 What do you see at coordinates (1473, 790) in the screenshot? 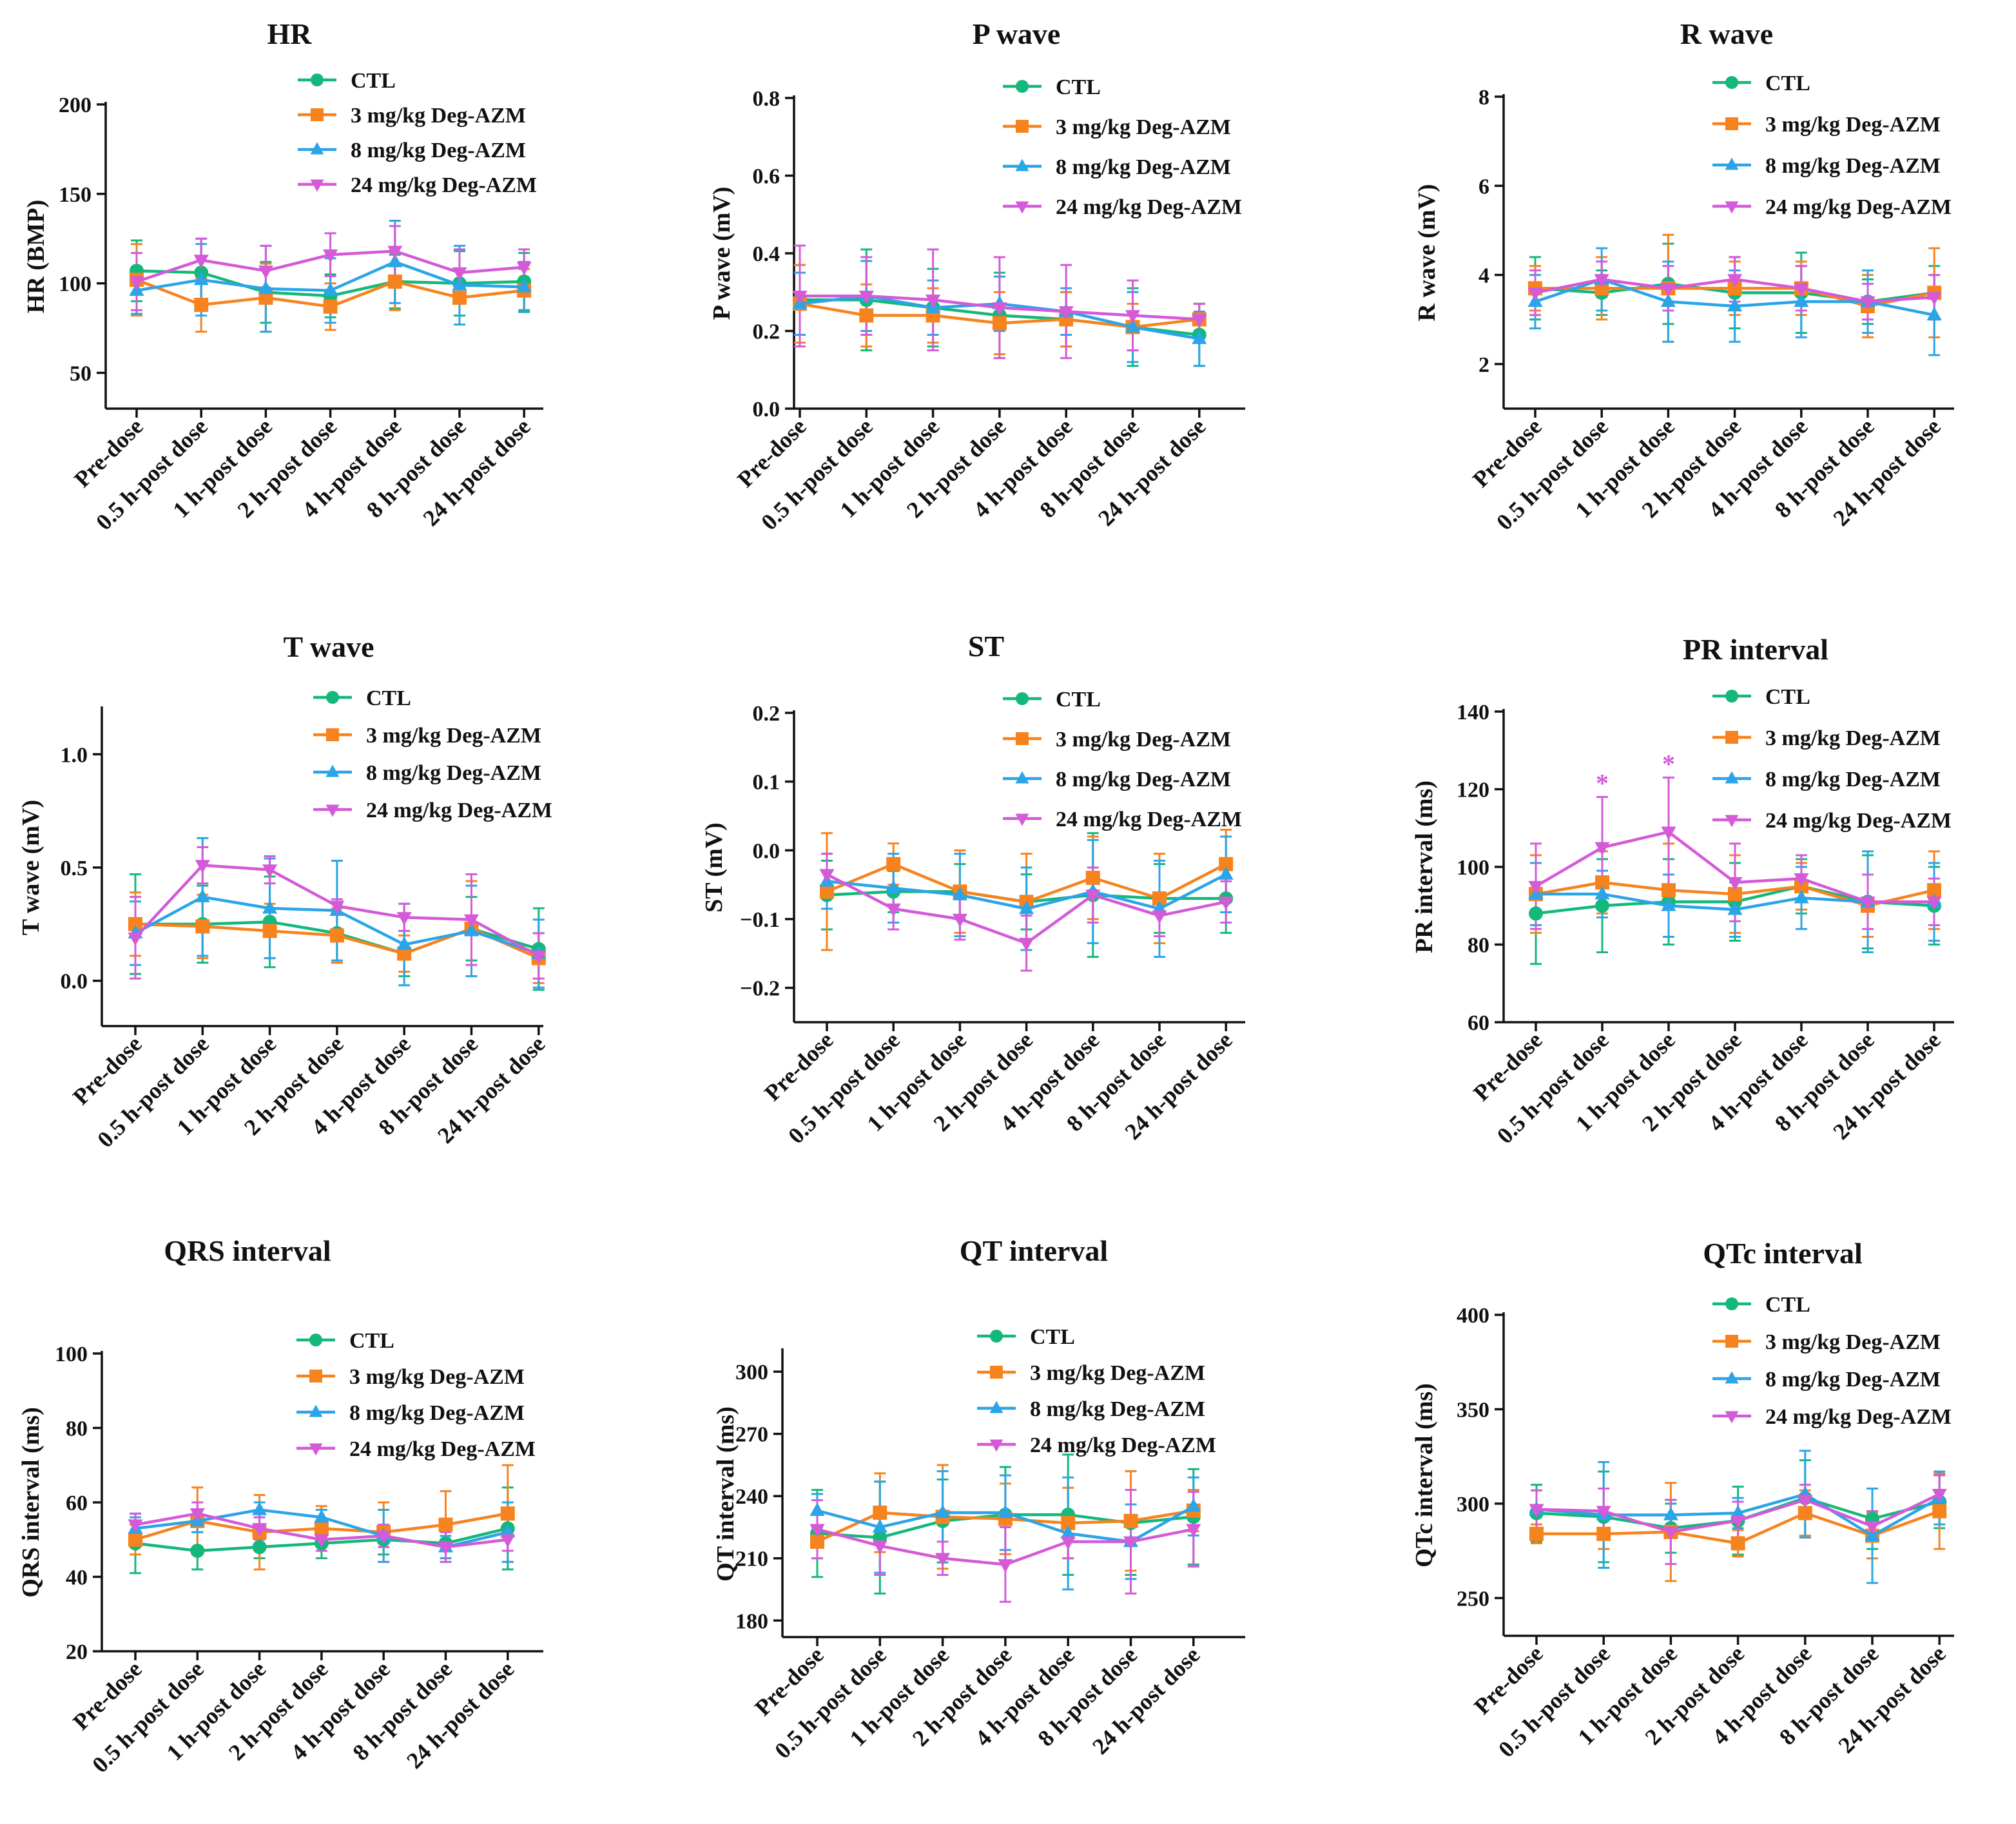
I see `y-tick-label: 120` at bounding box center [1473, 790].